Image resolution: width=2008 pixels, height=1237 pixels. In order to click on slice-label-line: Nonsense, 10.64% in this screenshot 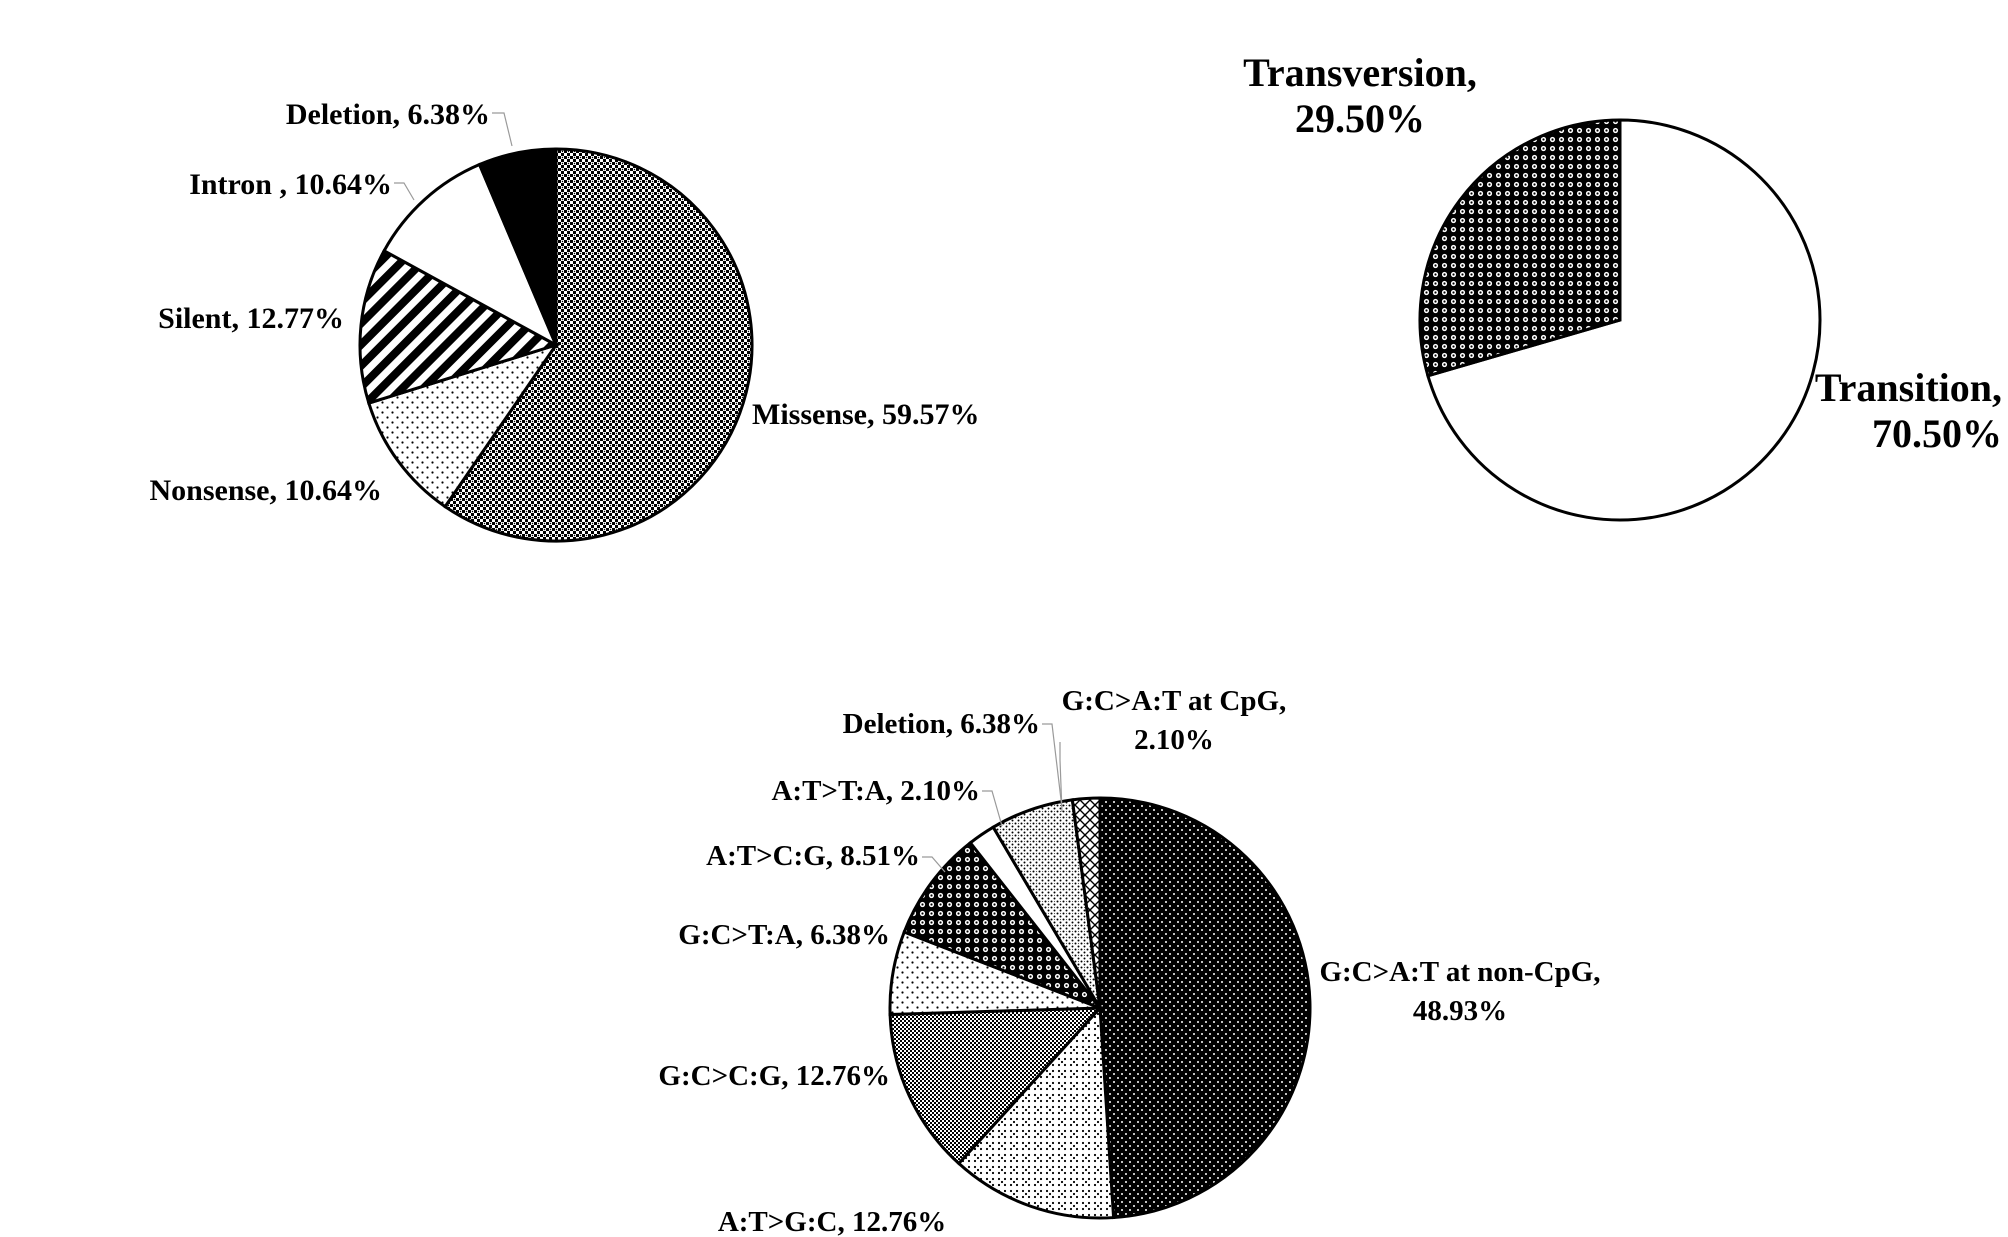, I will do `click(265, 490)`.